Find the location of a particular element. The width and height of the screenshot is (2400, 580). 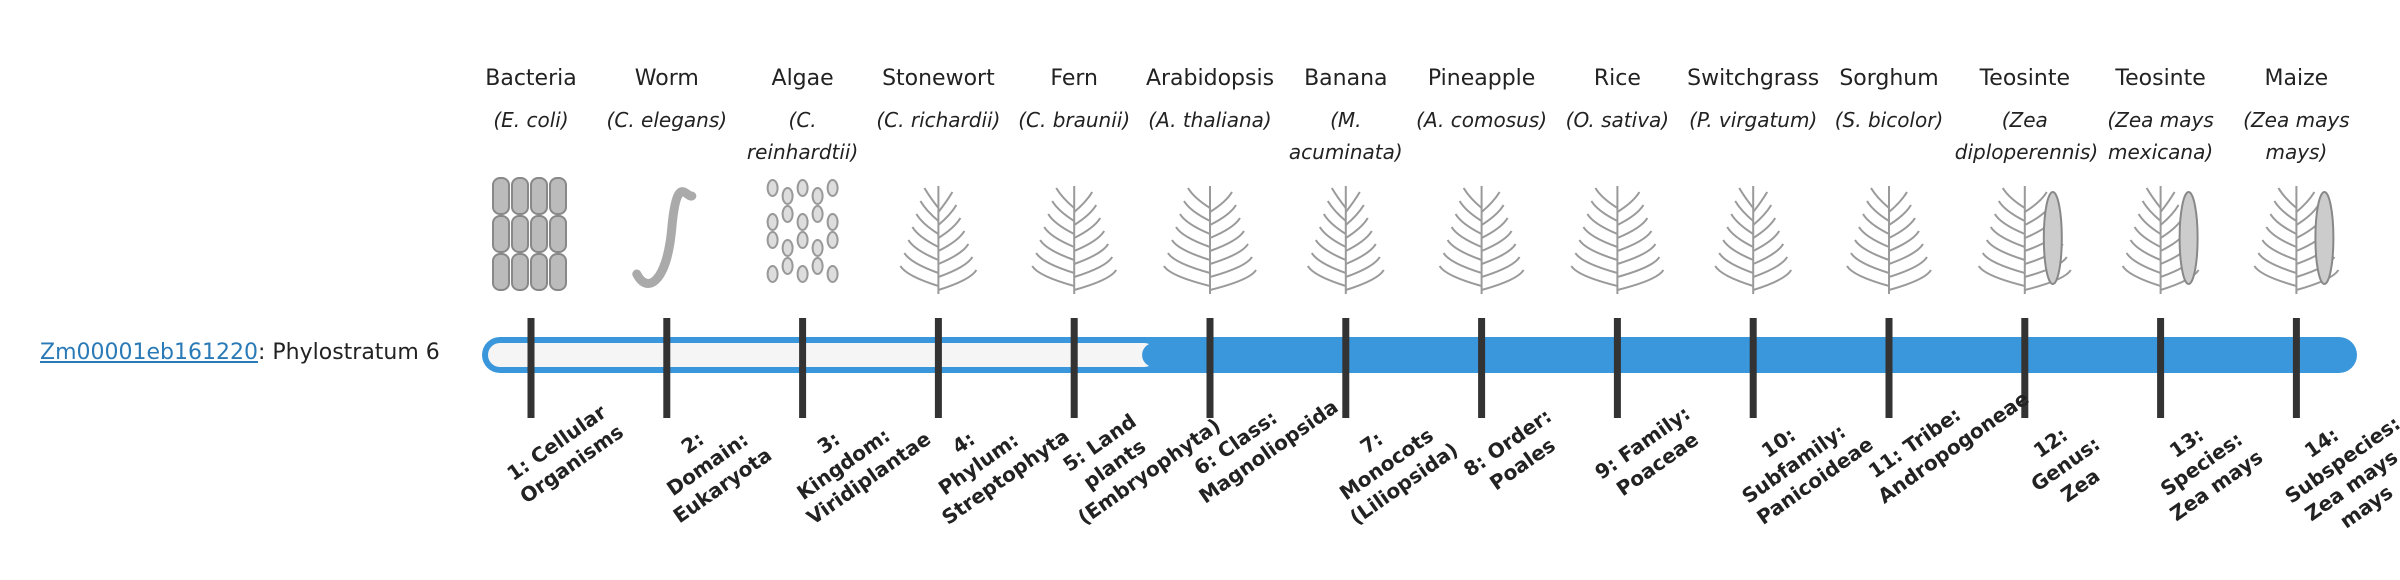

organism-name: Pineapple is located at coordinates (1481, 78).